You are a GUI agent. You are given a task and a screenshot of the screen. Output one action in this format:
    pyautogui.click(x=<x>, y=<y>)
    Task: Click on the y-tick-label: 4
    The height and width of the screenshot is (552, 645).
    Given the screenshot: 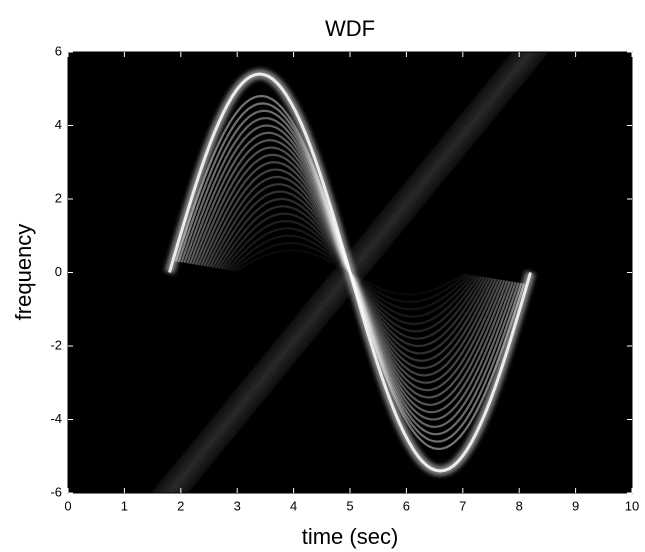 What is the action you would take?
    pyautogui.click(x=58, y=124)
    